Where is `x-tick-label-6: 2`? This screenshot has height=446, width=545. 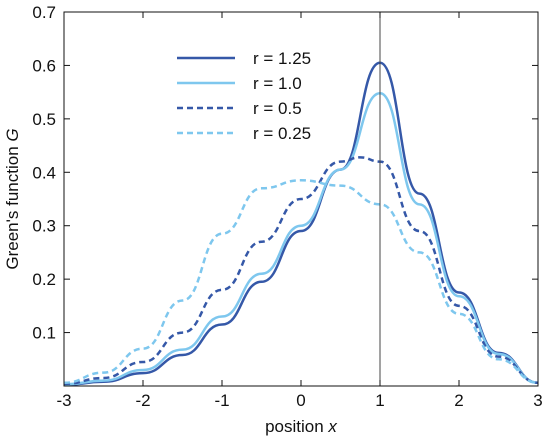 x-tick-label-6: 2 is located at coordinates (458, 400).